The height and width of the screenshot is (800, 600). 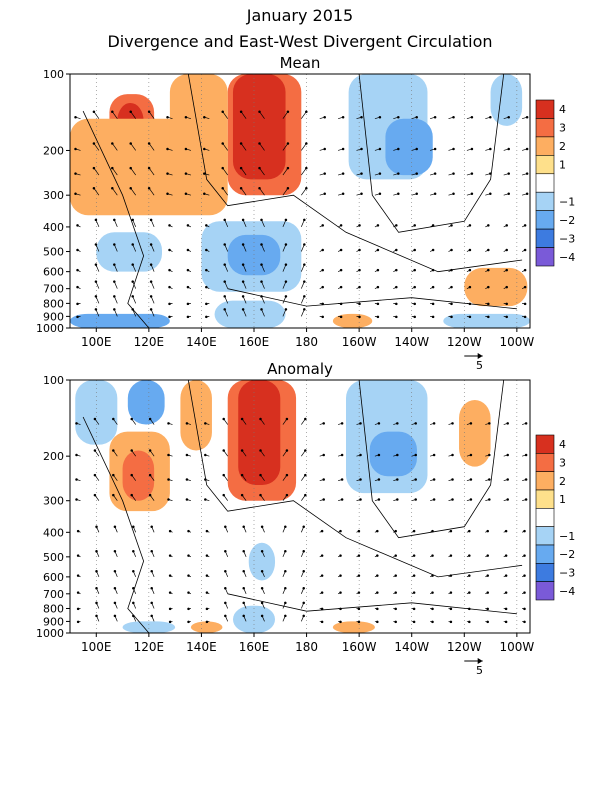 I want to click on colorbar-label: 2, so click(x=562, y=146).